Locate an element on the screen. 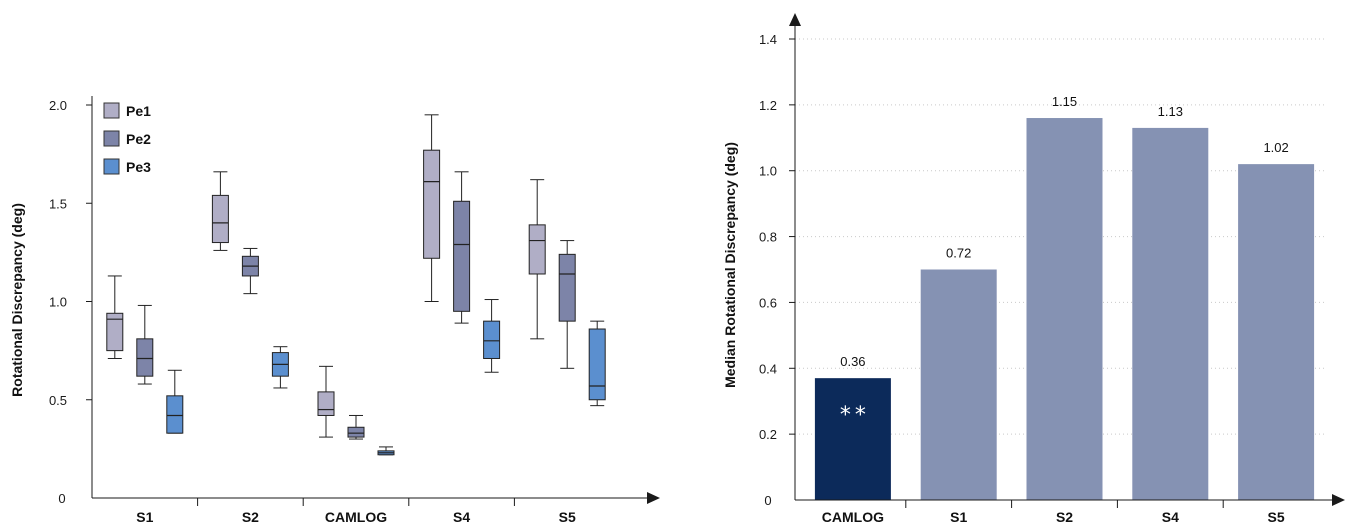  legend-label-pe3: Pe3 is located at coordinates (138, 167).